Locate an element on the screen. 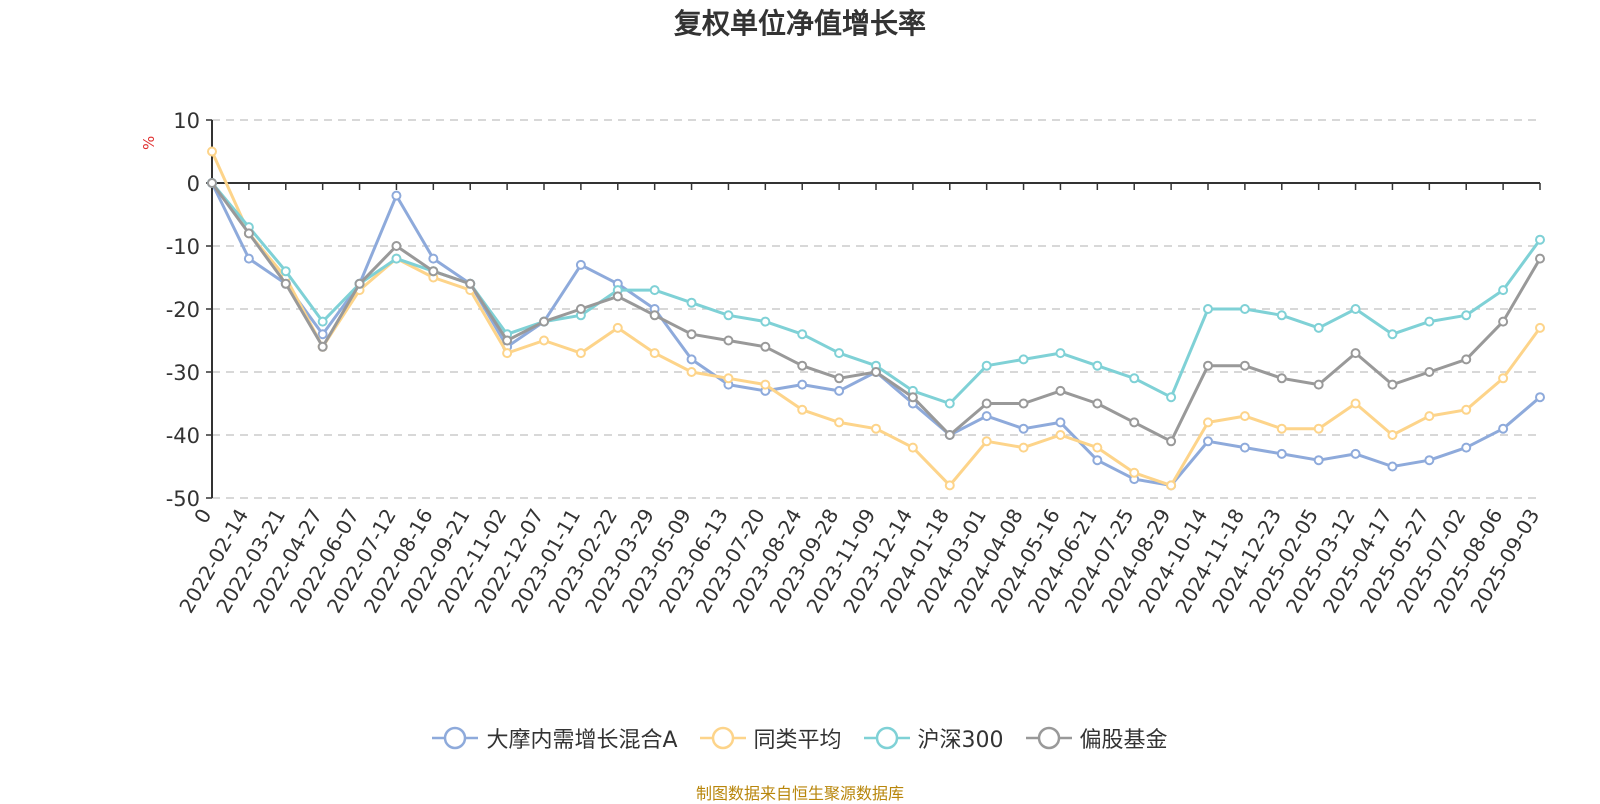  y-tick-label: 10 is located at coordinates (186, 121).